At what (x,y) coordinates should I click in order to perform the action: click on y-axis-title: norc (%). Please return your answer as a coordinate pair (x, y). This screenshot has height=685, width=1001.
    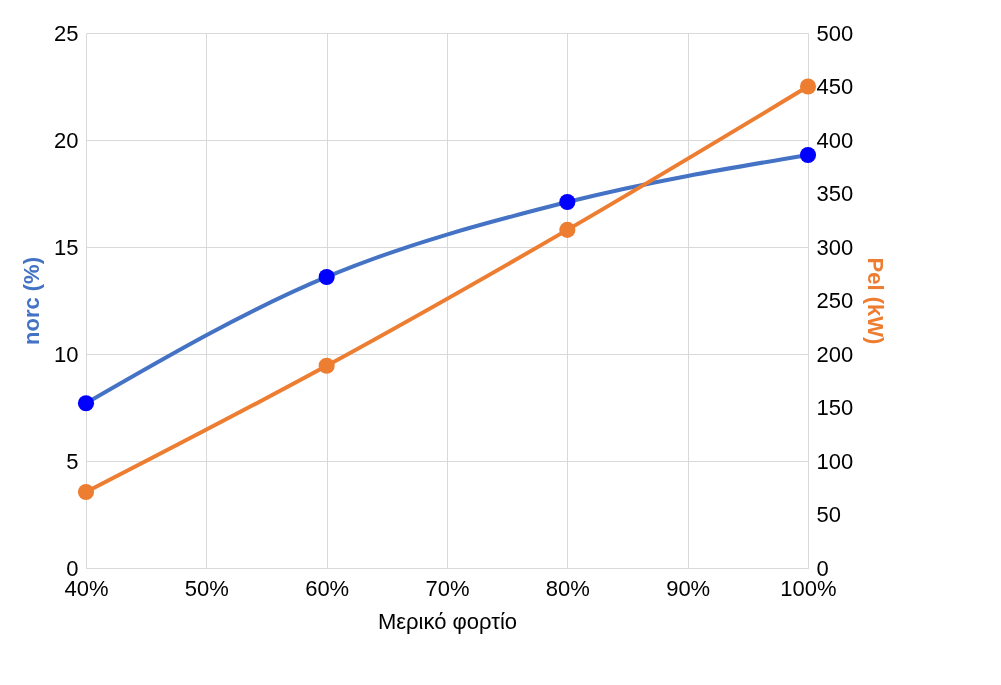
    Looking at the image, I should click on (32, 301).